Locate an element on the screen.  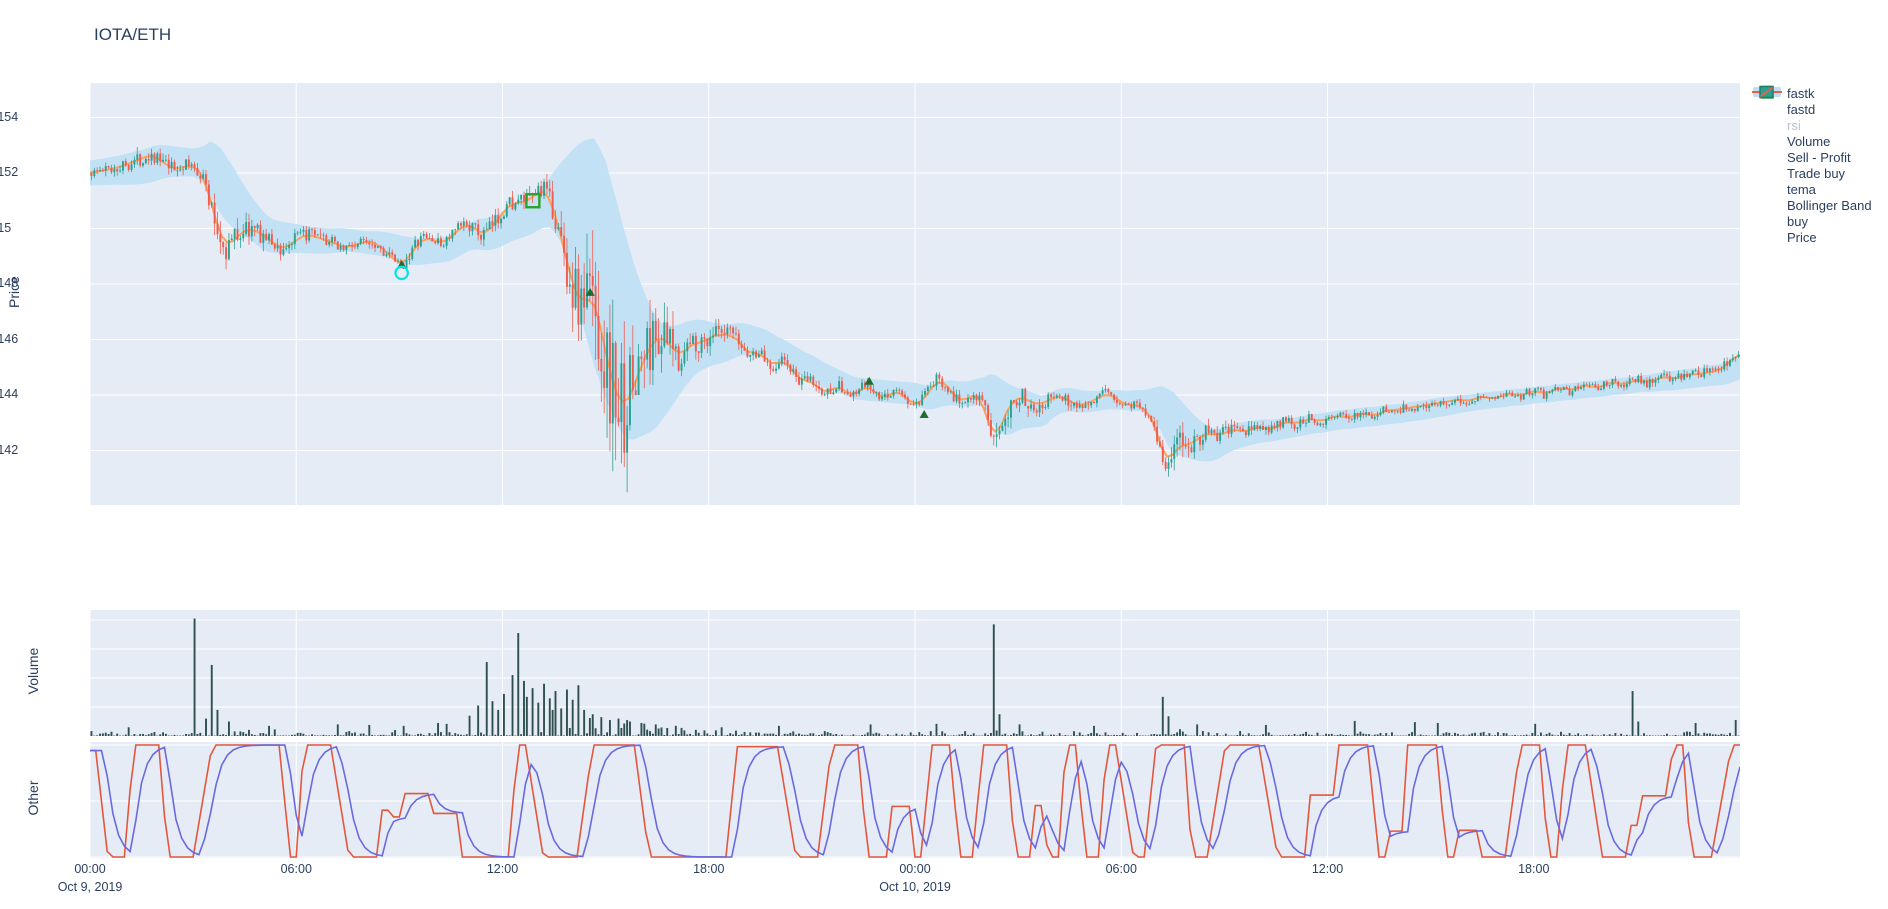
fastd-line is located at coordinates (915, 801).